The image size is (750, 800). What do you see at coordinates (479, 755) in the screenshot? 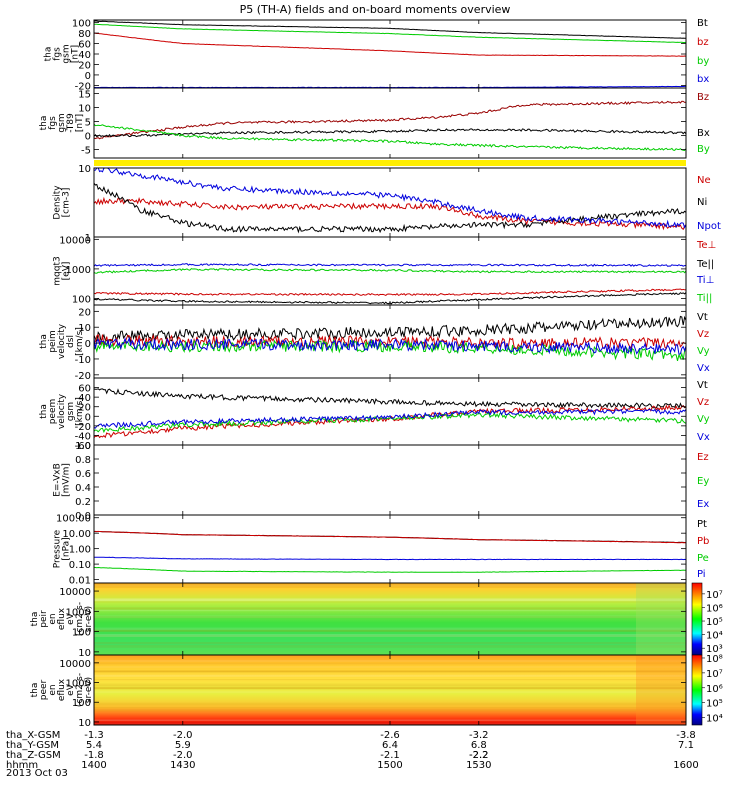
I see `x-axis-value: -2.2` at bounding box center [479, 755].